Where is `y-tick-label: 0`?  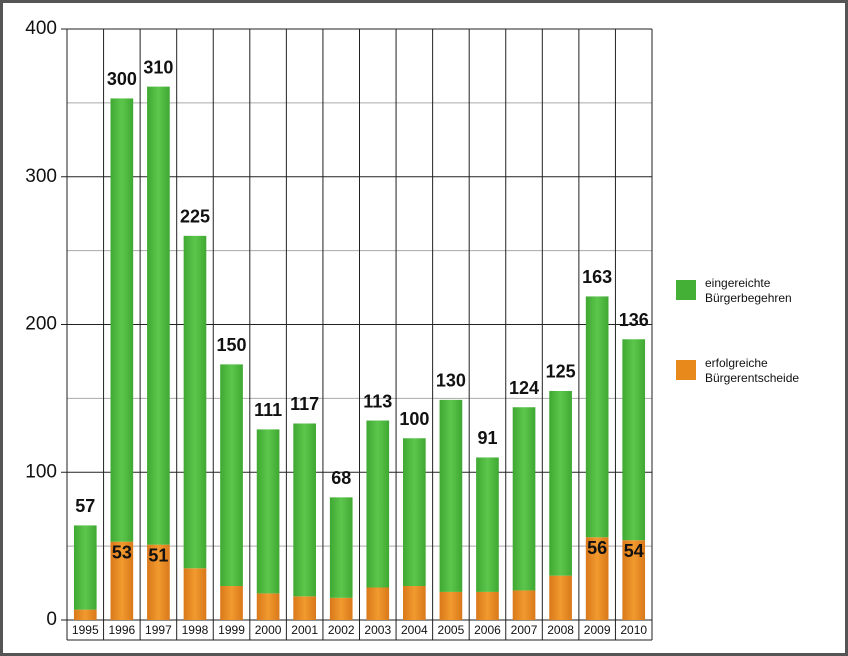 y-tick-label: 0 is located at coordinates (51, 619).